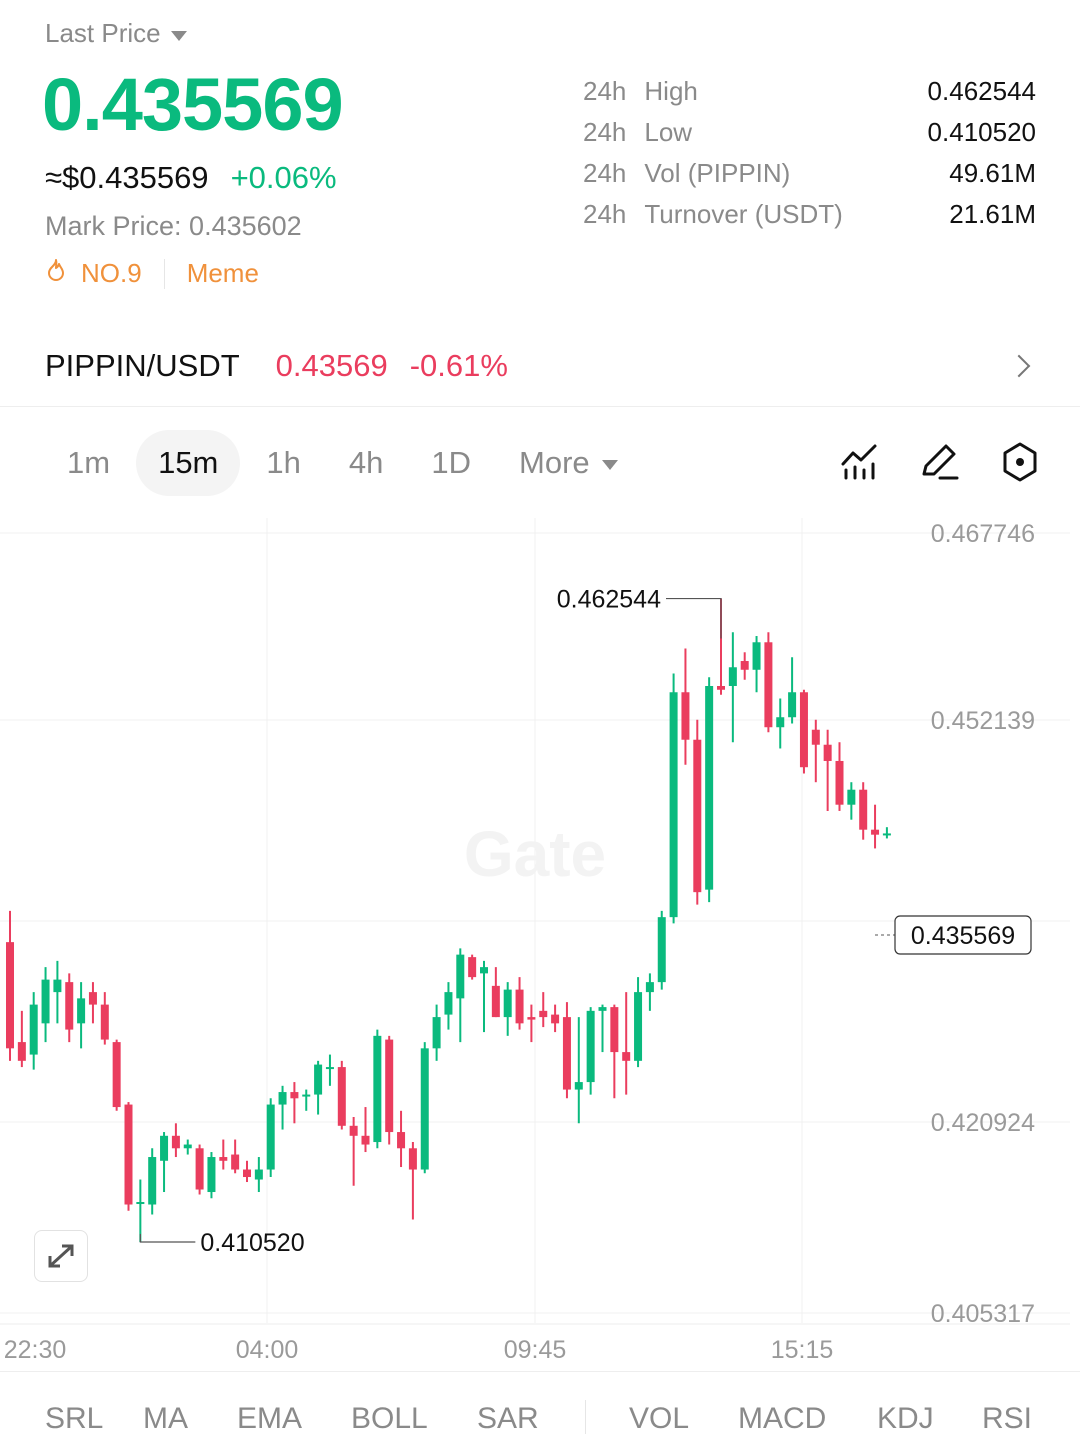  What do you see at coordinates (270, 1418) in the screenshot?
I see `indicator-ema: EMA` at bounding box center [270, 1418].